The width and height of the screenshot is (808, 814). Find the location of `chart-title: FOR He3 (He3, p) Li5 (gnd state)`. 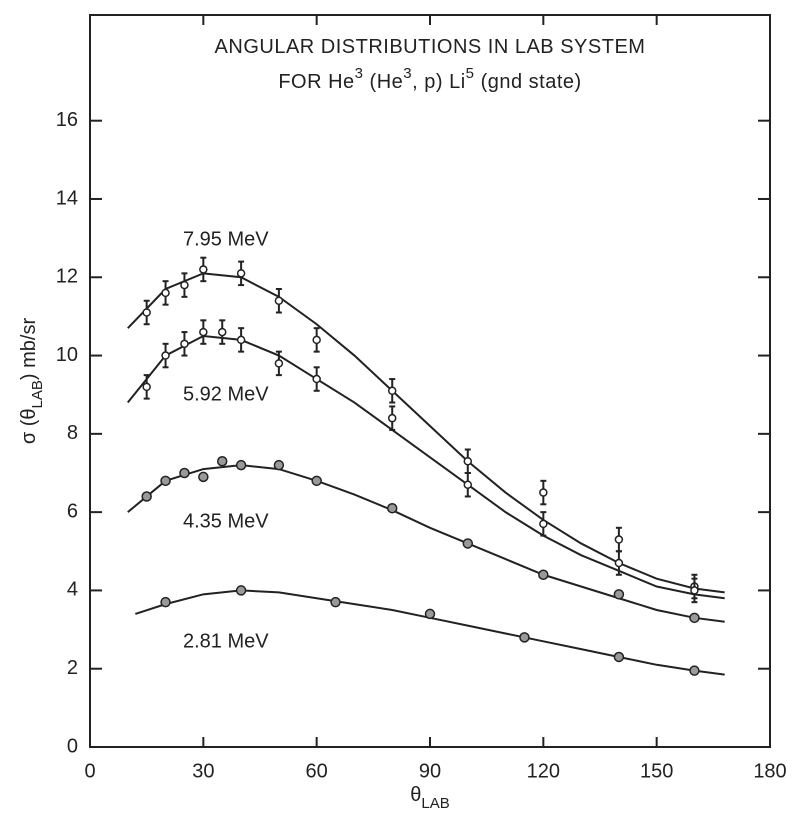

chart-title: FOR He3 (He3, p) Li5 (gnd state) is located at coordinates (429, 79).